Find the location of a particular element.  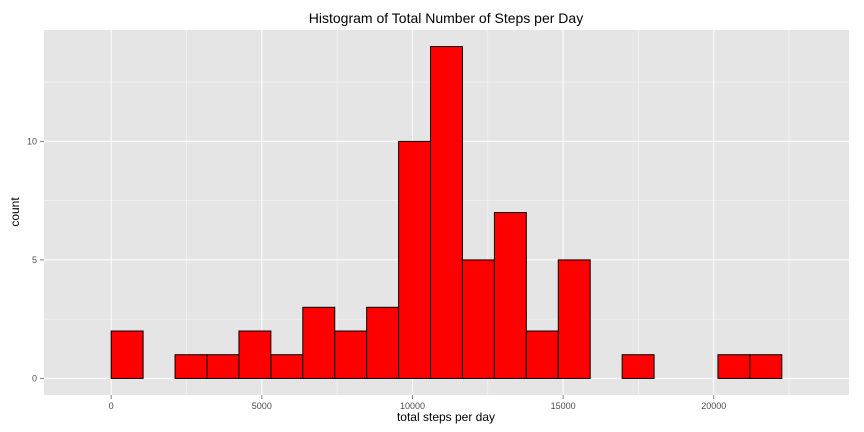

y-axis-ticks: 0 5 10 is located at coordinates (35, 259).